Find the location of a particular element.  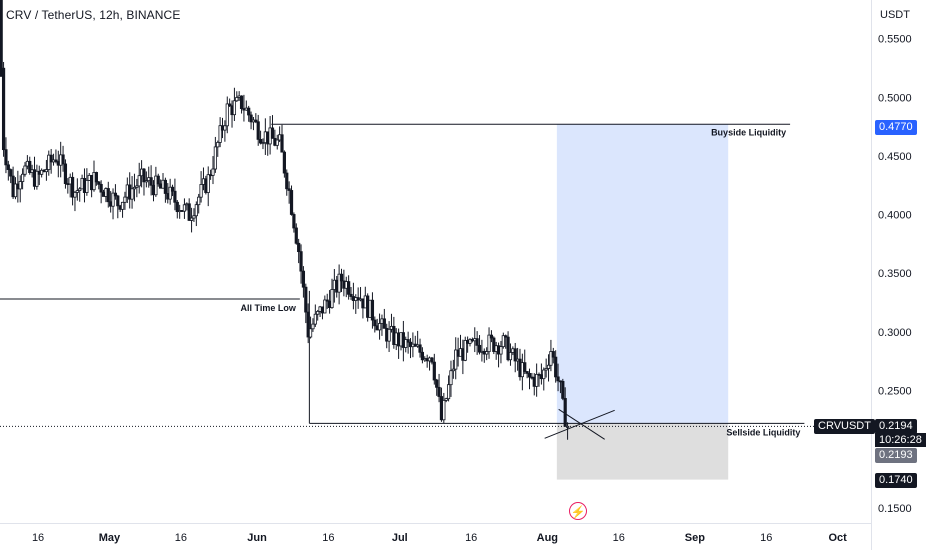

x-tick-label: Oct is located at coordinates (838, 538).